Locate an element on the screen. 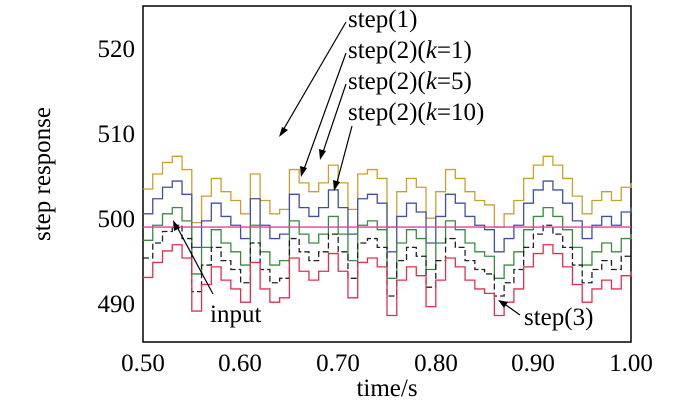  y-axis-title: step response is located at coordinates (42, 174).